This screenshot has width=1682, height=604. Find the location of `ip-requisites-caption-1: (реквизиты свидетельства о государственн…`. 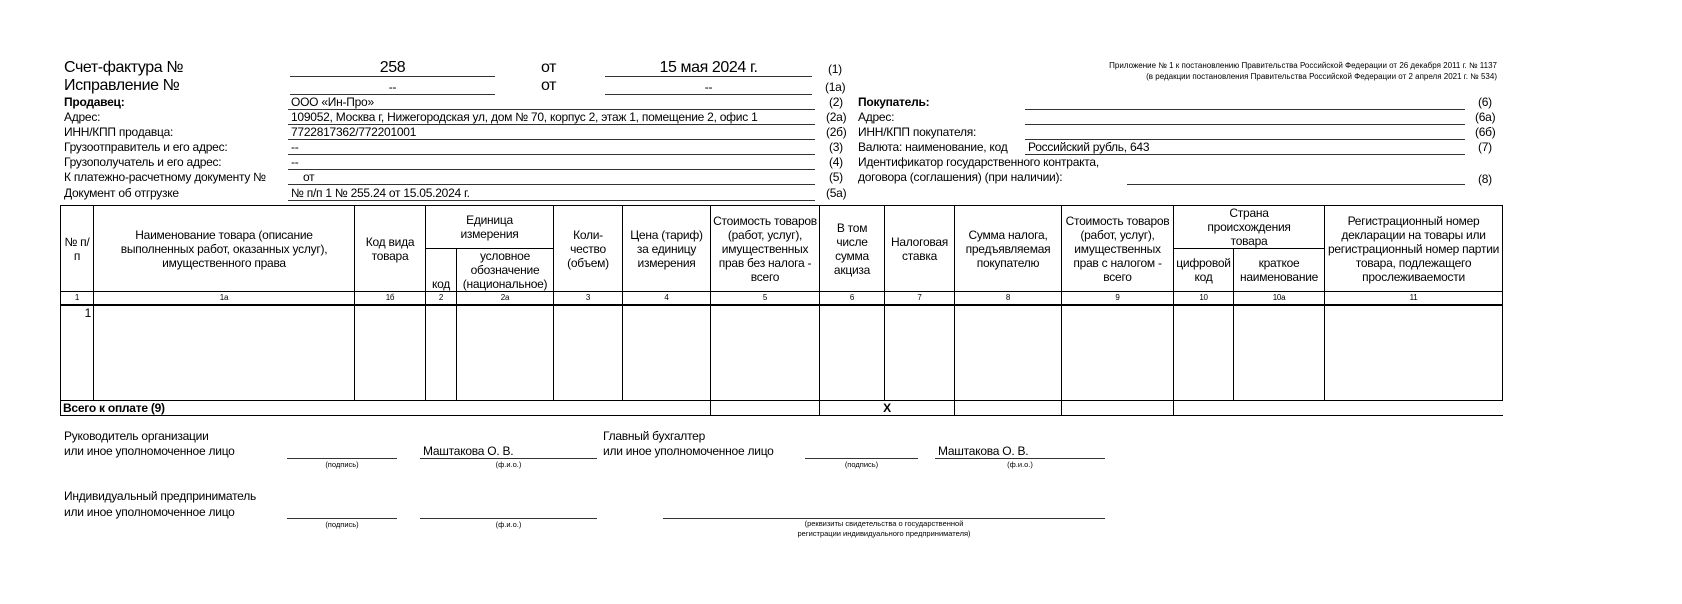

ip-requisites-caption-1: (реквизиты свидетельства о государственн… is located at coordinates (884, 523).